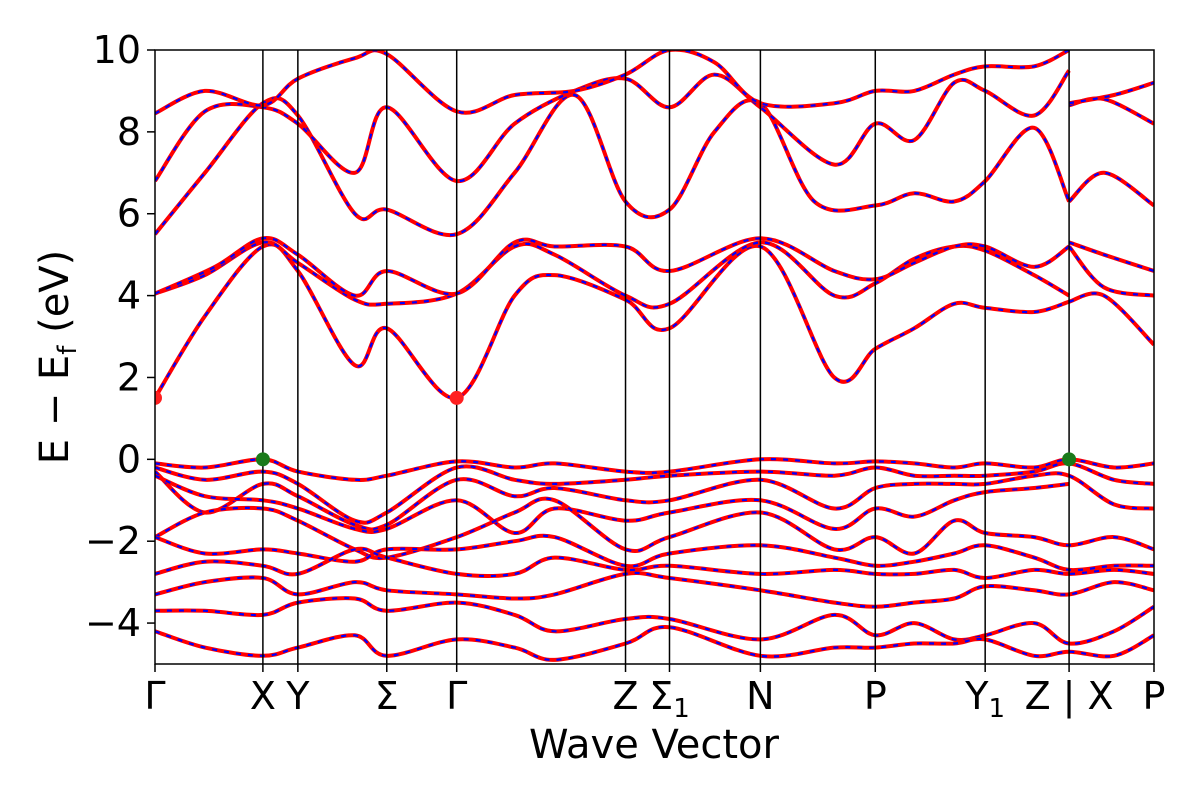 The height and width of the screenshot is (800, 1200). Describe the element at coordinates (113, 541) in the screenshot. I see `y-tick-label-1: −2` at that location.